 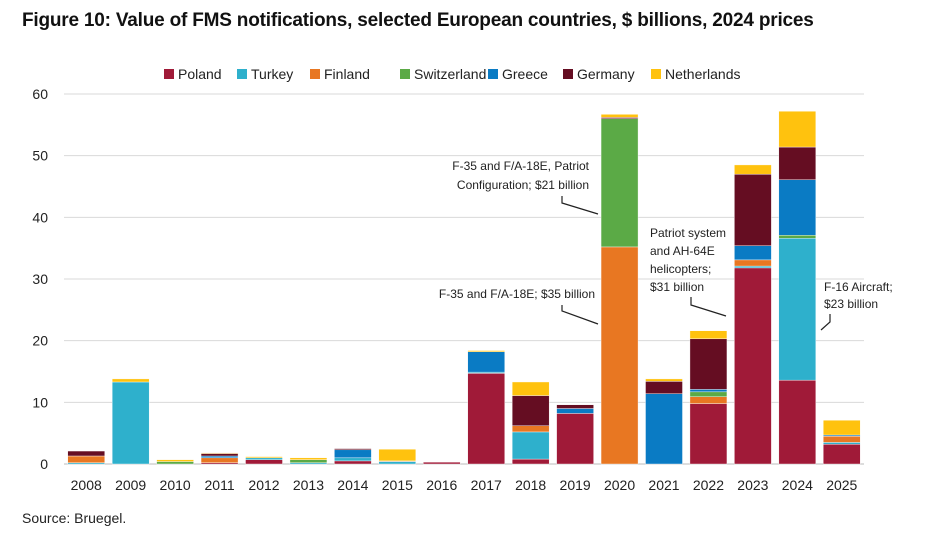 What do you see at coordinates (397, 463) in the screenshot?
I see `bar-turkey-2015` at bounding box center [397, 463].